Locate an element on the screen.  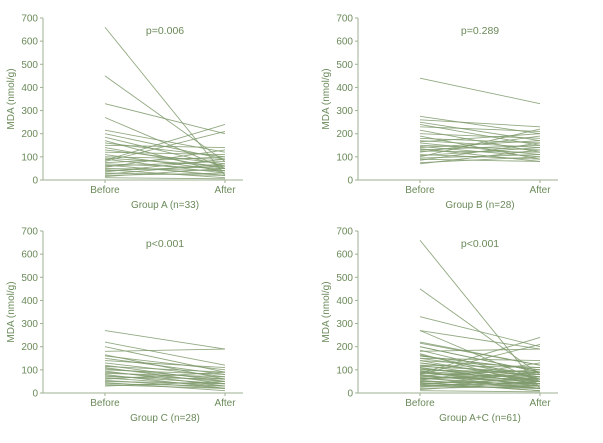
p-value-annotation: p=0.289 is located at coordinates (480, 31).